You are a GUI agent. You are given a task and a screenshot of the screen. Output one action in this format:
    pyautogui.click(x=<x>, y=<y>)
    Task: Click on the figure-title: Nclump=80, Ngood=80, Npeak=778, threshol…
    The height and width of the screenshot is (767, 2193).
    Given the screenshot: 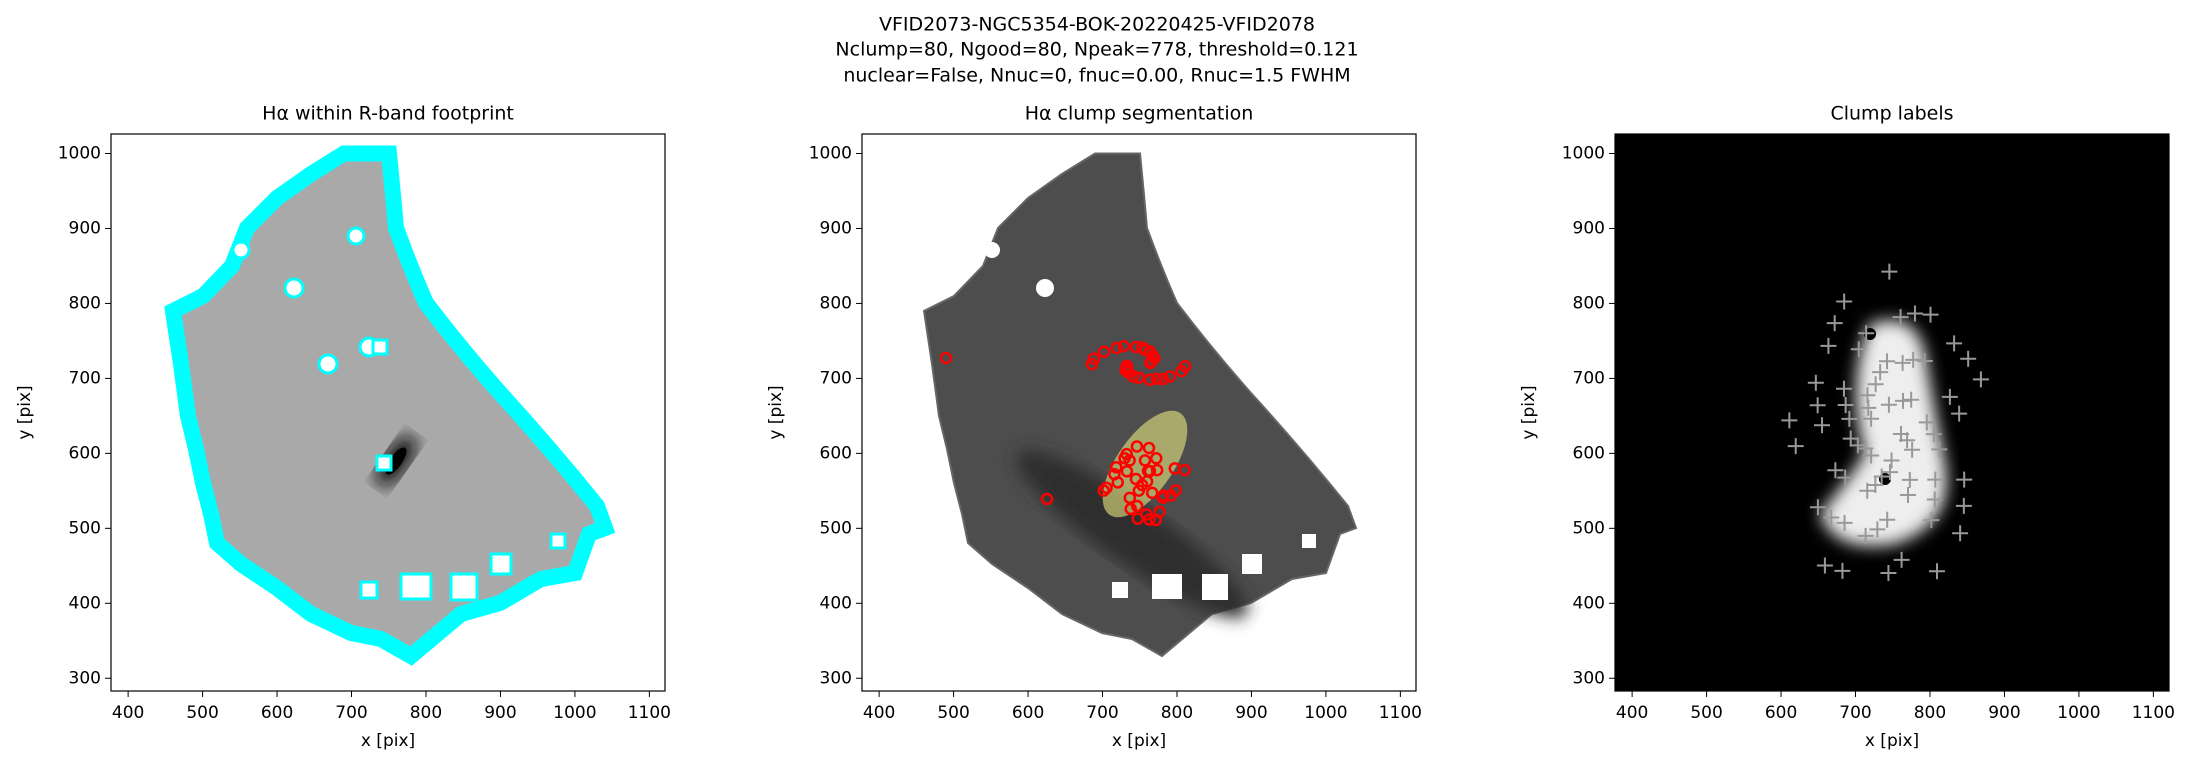 What is the action you would take?
    pyautogui.click(x=1096, y=50)
    